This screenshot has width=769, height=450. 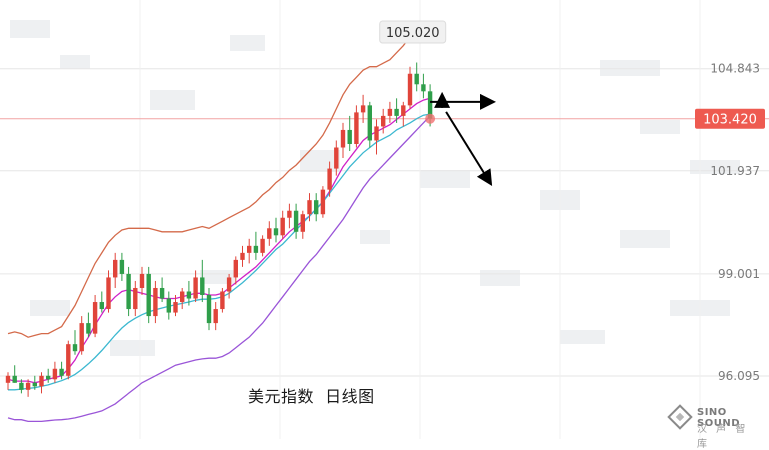 I want to click on brand-logo-icon, so click(x=680, y=417).